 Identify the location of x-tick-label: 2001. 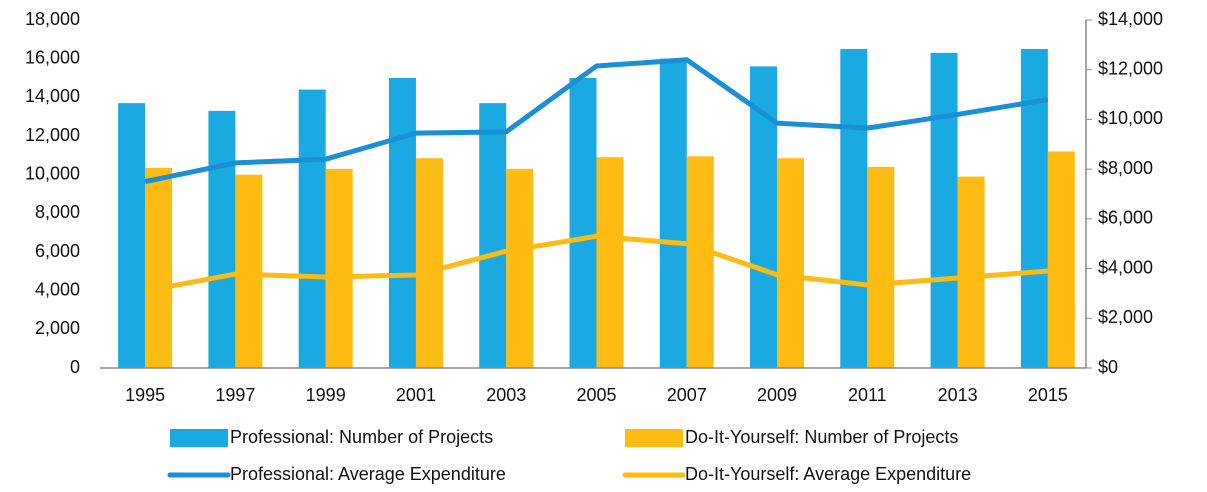
(416, 395).